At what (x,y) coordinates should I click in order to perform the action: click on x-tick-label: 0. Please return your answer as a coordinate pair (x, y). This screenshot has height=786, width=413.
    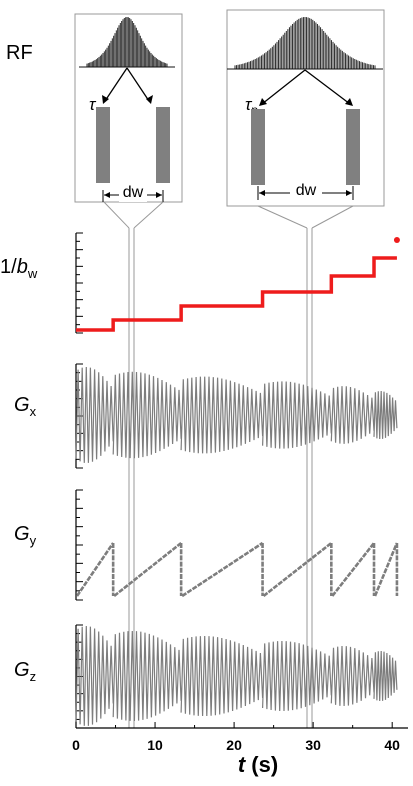
    Looking at the image, I should click on (76, 745).